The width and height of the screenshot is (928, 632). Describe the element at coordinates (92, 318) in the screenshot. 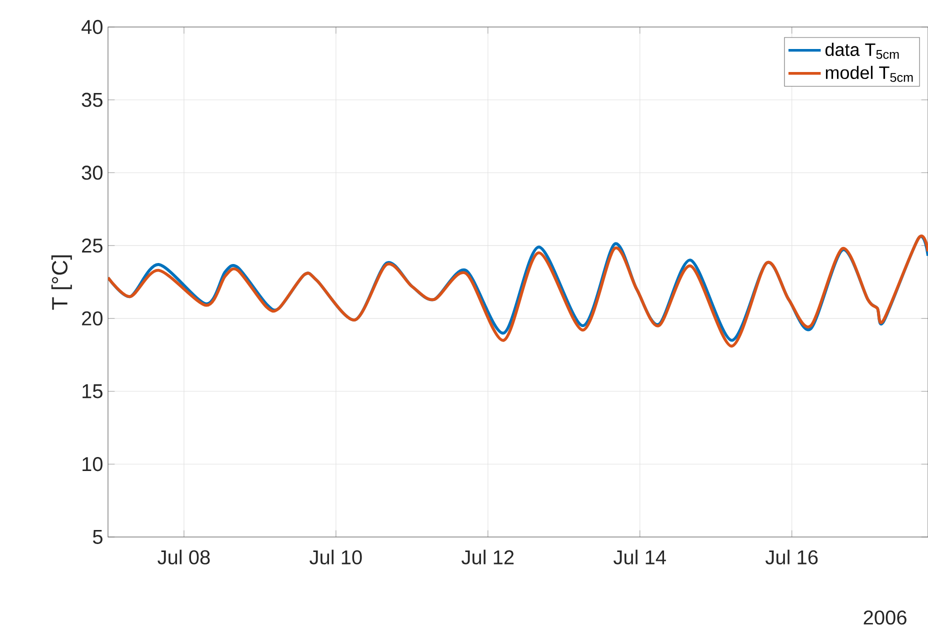

I see `y-tick-label: 20` at that location.